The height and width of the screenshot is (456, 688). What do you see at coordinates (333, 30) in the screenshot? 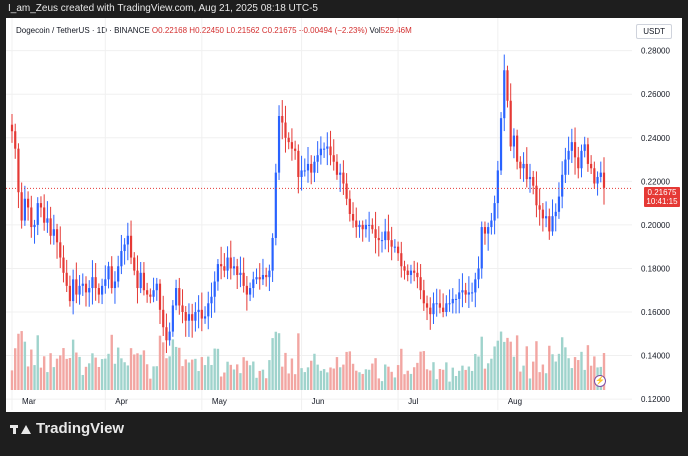
I see `change-value: −0.00494 (−2.23%)` at bounding box center [333, 30].